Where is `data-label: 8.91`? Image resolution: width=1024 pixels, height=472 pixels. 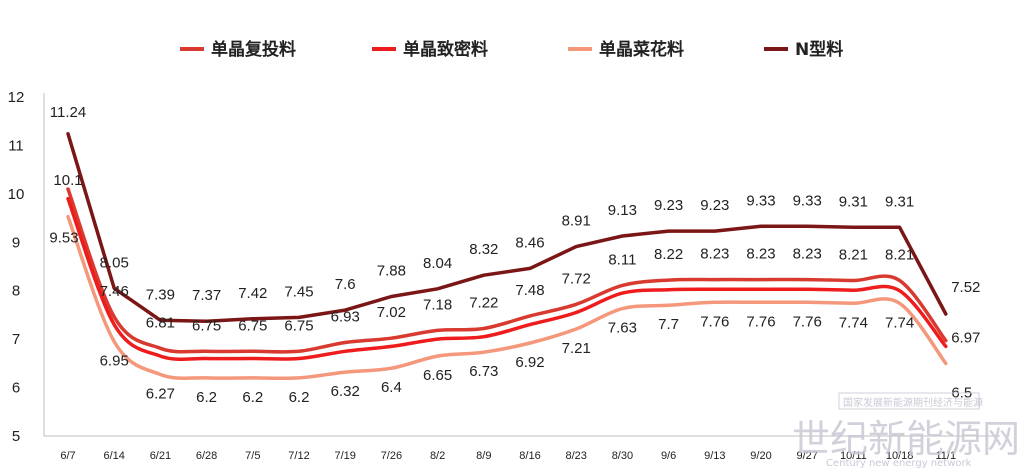 data-label: 8.91 is located at coordinates (576, 221).